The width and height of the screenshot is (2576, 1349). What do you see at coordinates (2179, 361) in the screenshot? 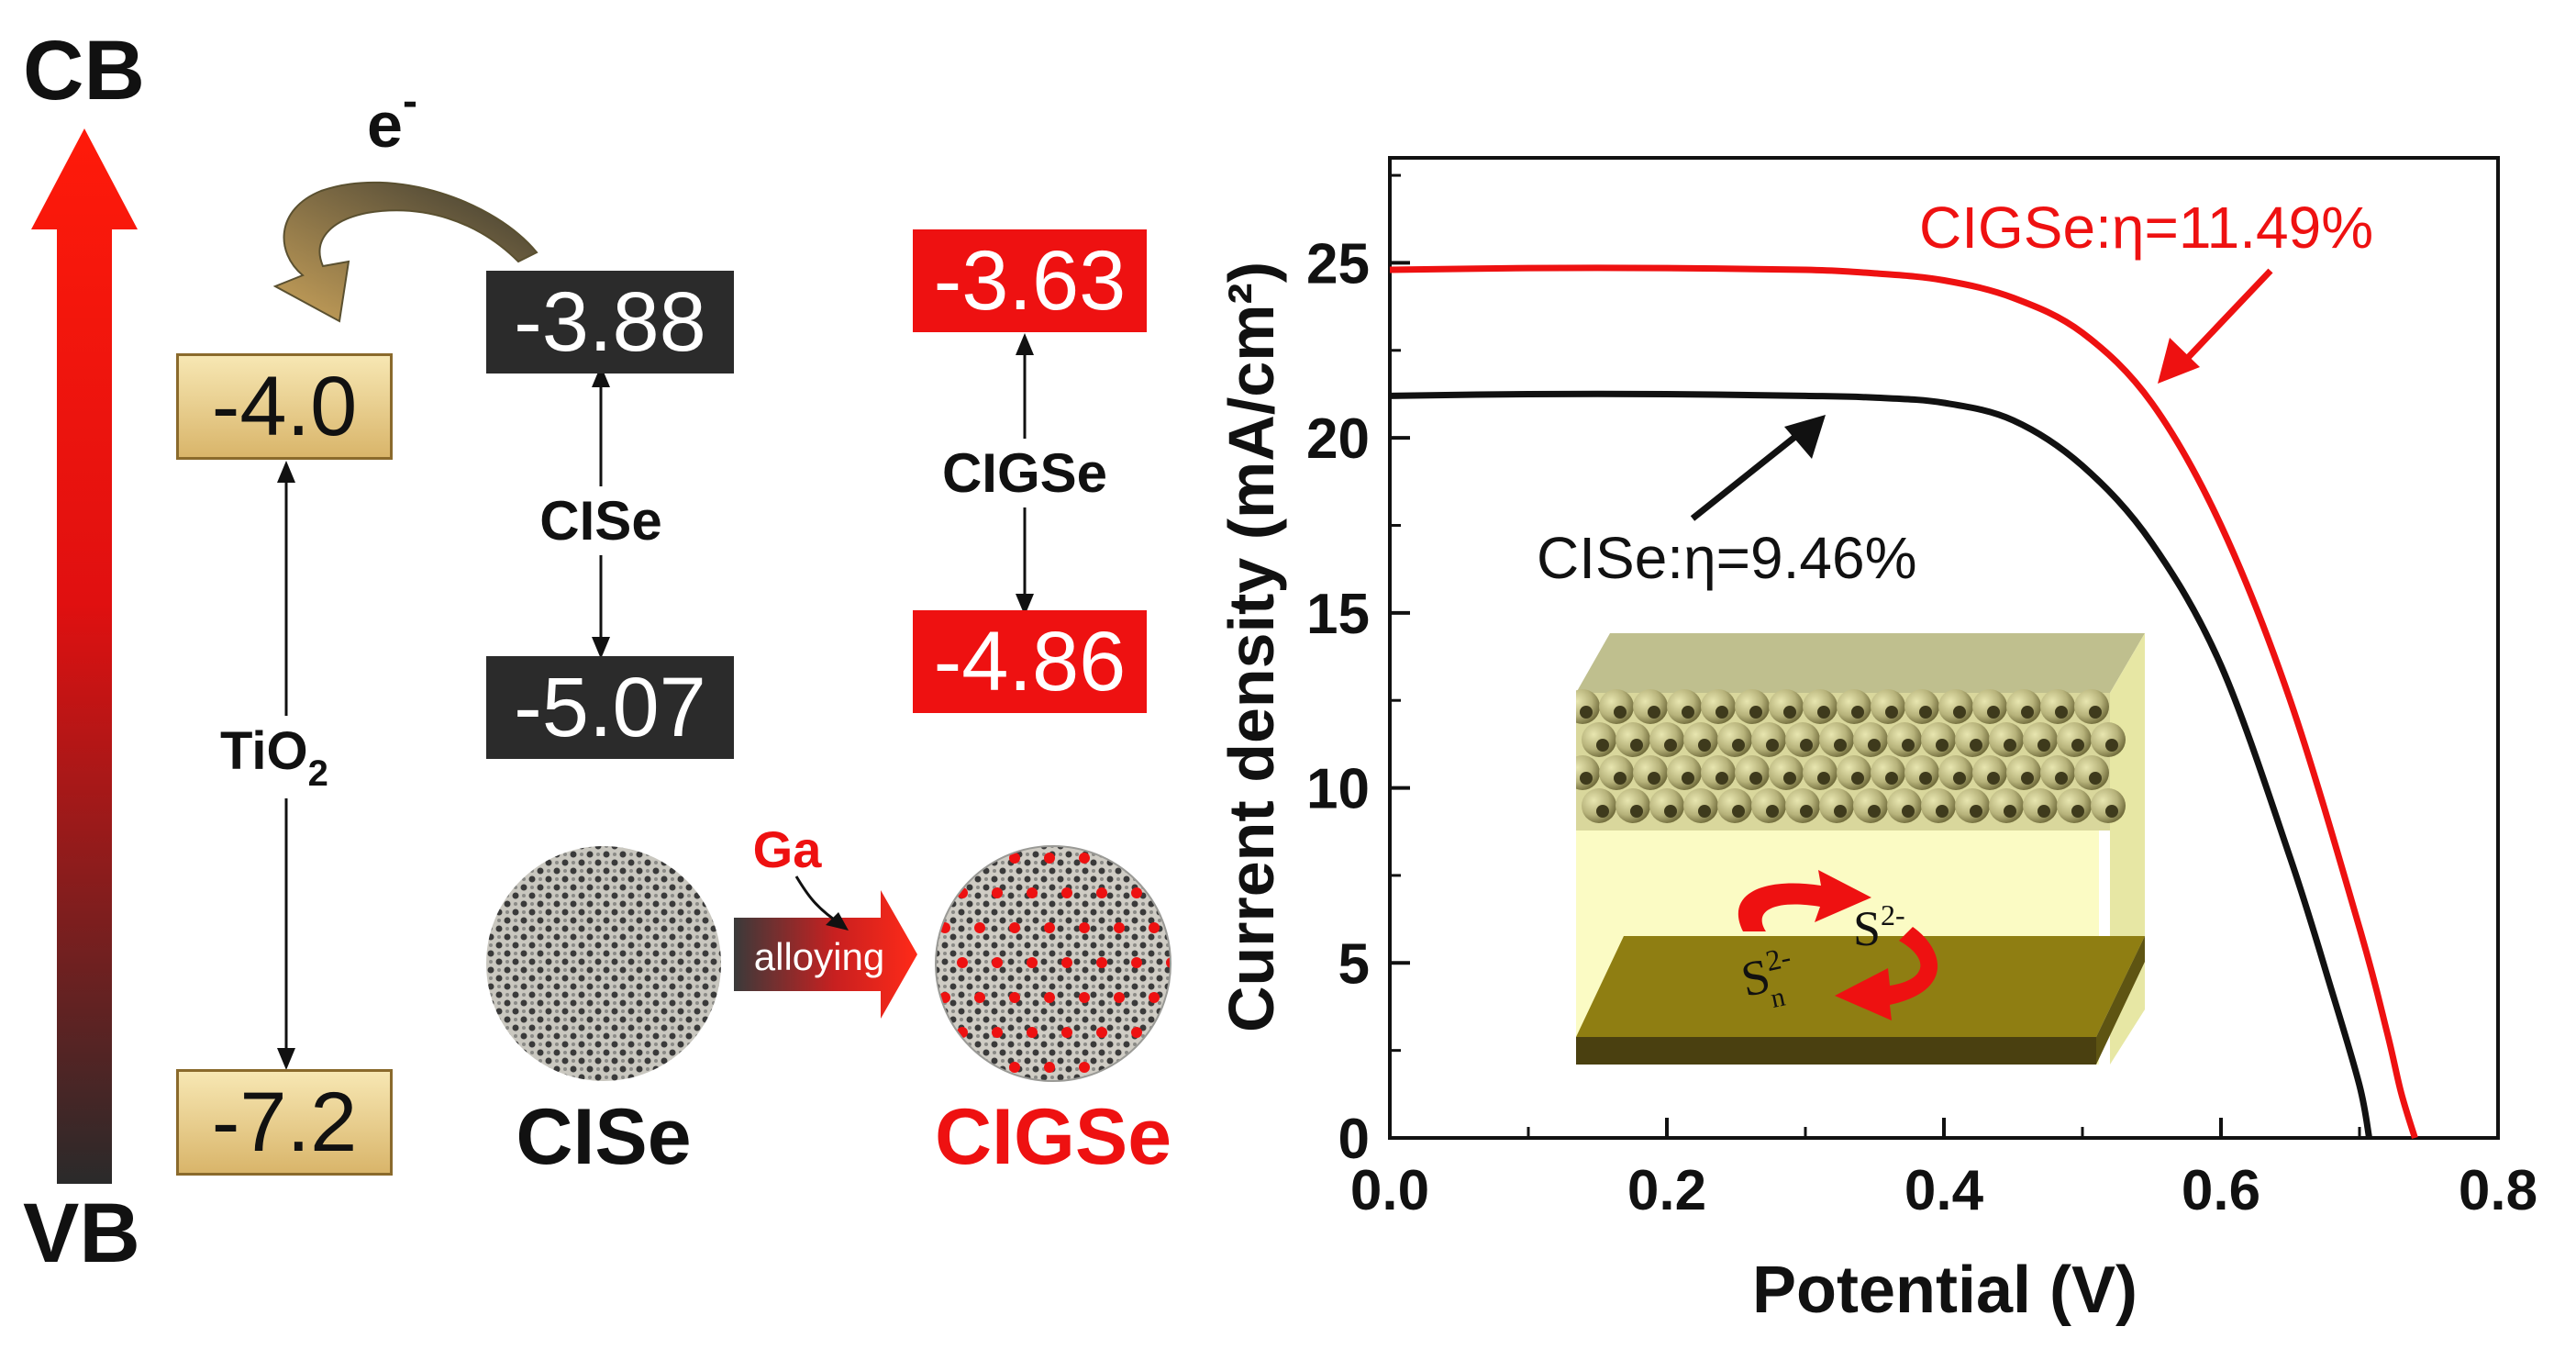
I see `cigse-annotation-arrowhead` at bounding box center [2179, 361].